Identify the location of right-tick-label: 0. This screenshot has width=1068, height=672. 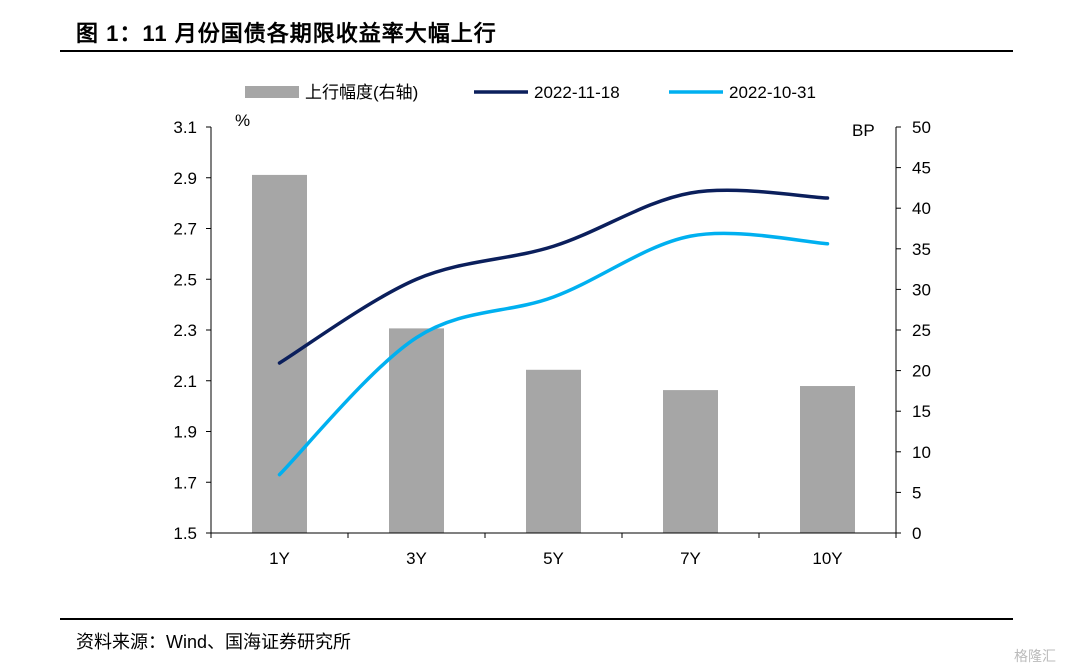
(916, 533).